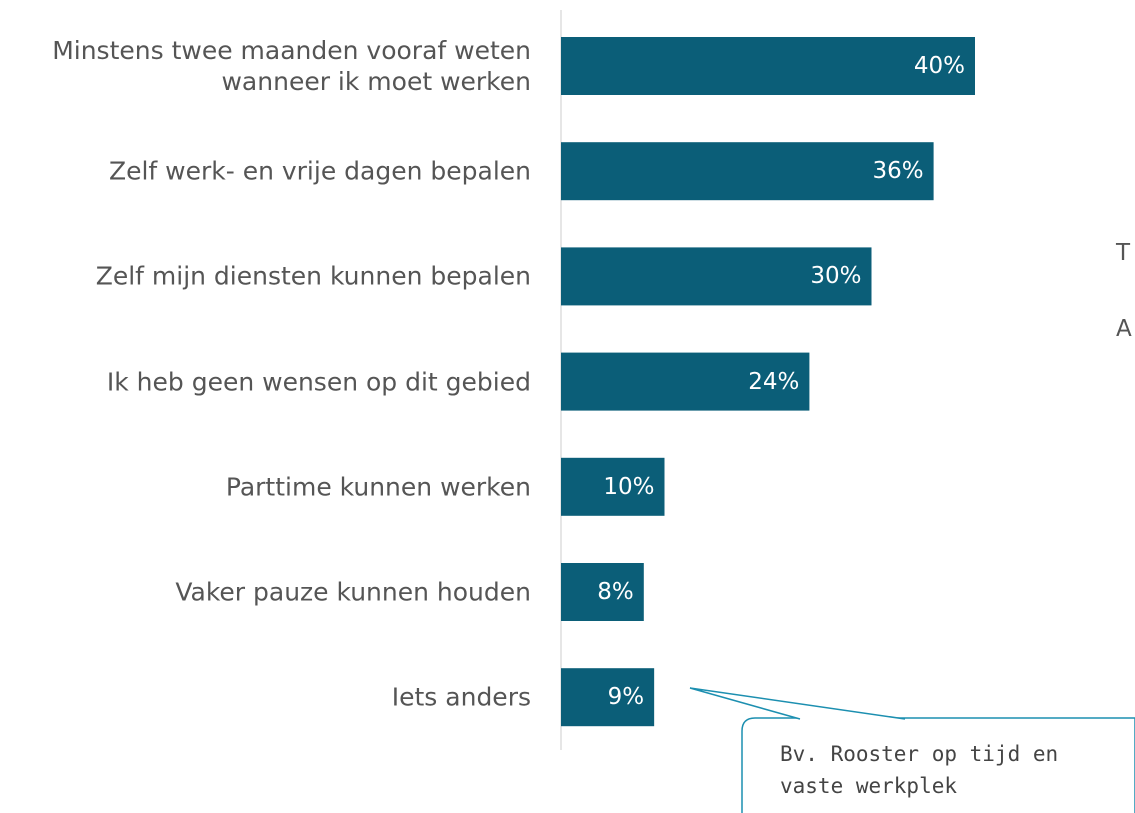 The image size is (1135, 813). Describe the element at coordinates (797, 703) in the screenshot. I see `callout-tail` at that location.